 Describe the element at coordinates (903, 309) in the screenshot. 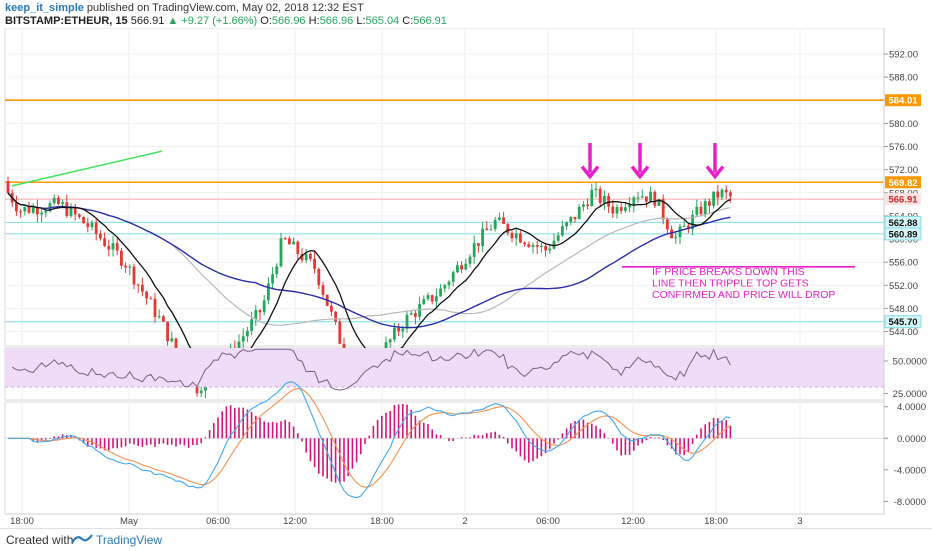

I see `price-tick-label: 548.00` at that location.